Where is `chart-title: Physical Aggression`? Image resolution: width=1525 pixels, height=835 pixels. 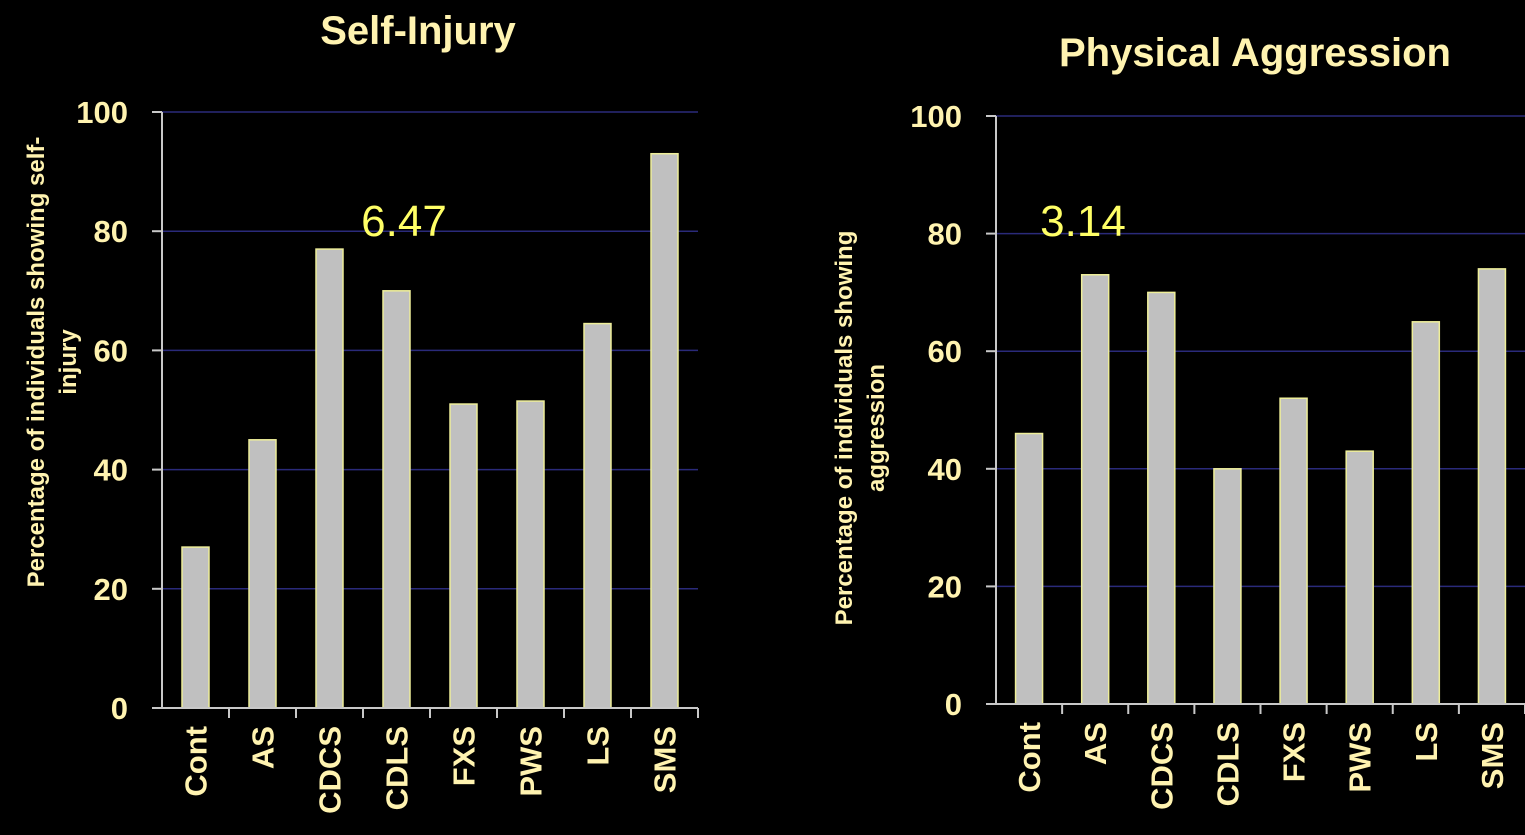 chart-title: Physical Aggression is located at coordinates (1255, 53).